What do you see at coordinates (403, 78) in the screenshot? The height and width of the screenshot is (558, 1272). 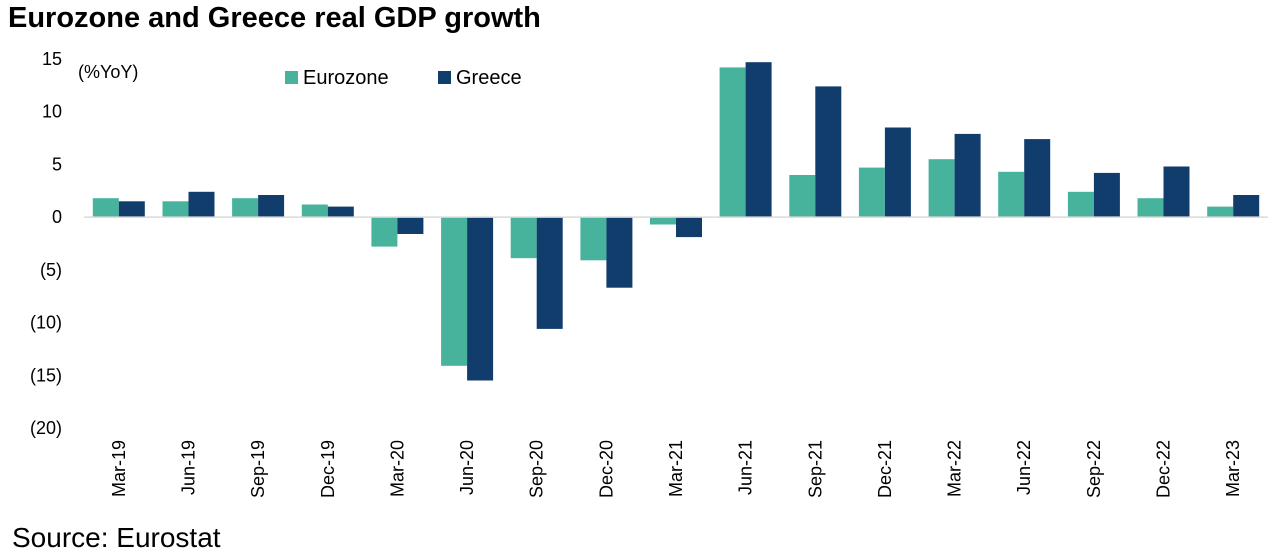 I see `legend: Eurozone Greece` at bounding box center [403, 78].